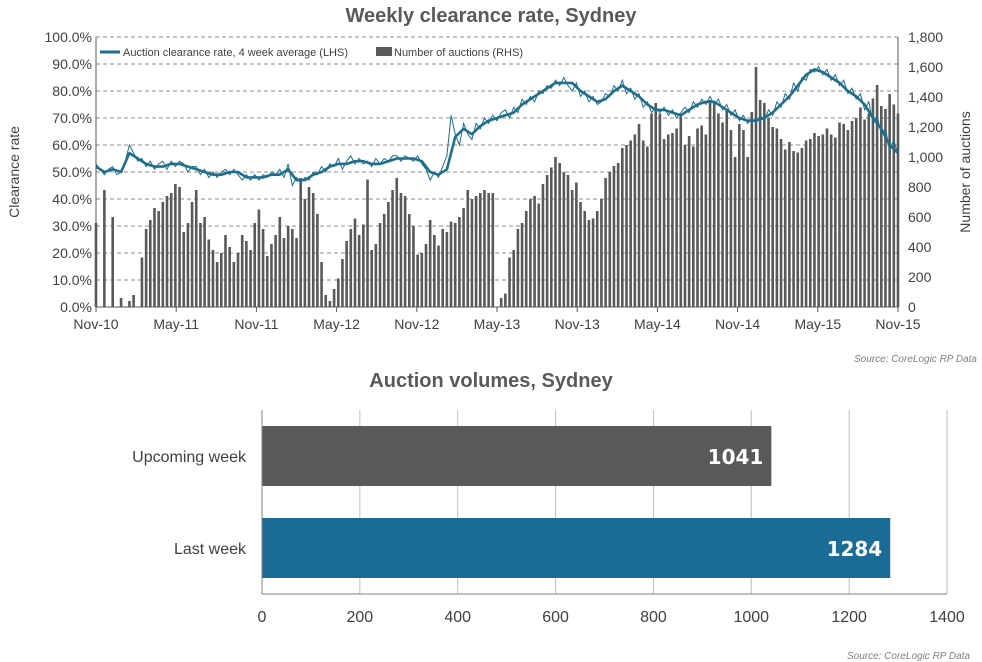 Image resolution: width=982 pixels, height=662 pixels. Describe the element at coordinates (360, 617) in the screenshot. I see `x-tick-label: 200` at that location.